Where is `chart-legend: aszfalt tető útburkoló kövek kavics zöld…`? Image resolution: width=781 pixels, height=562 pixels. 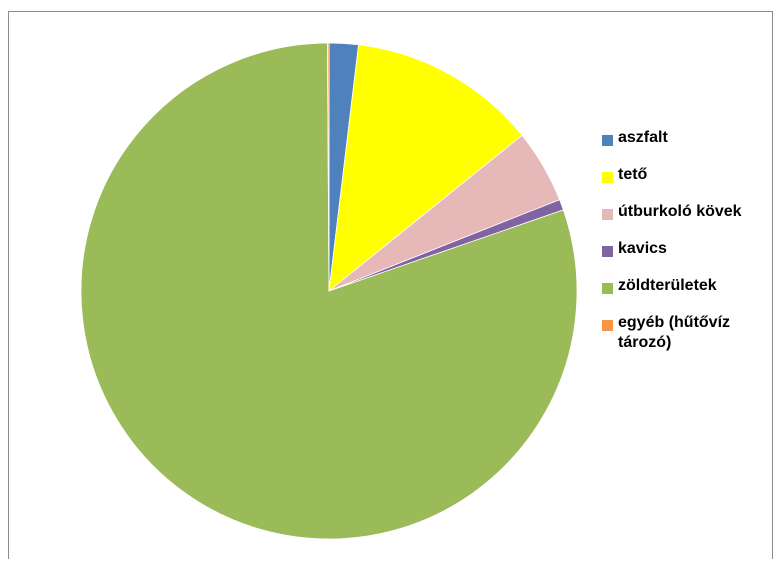 chart-legend: aszfalt tető útburkoló kövek kavics zöld… is located at coordinates (682, 239).